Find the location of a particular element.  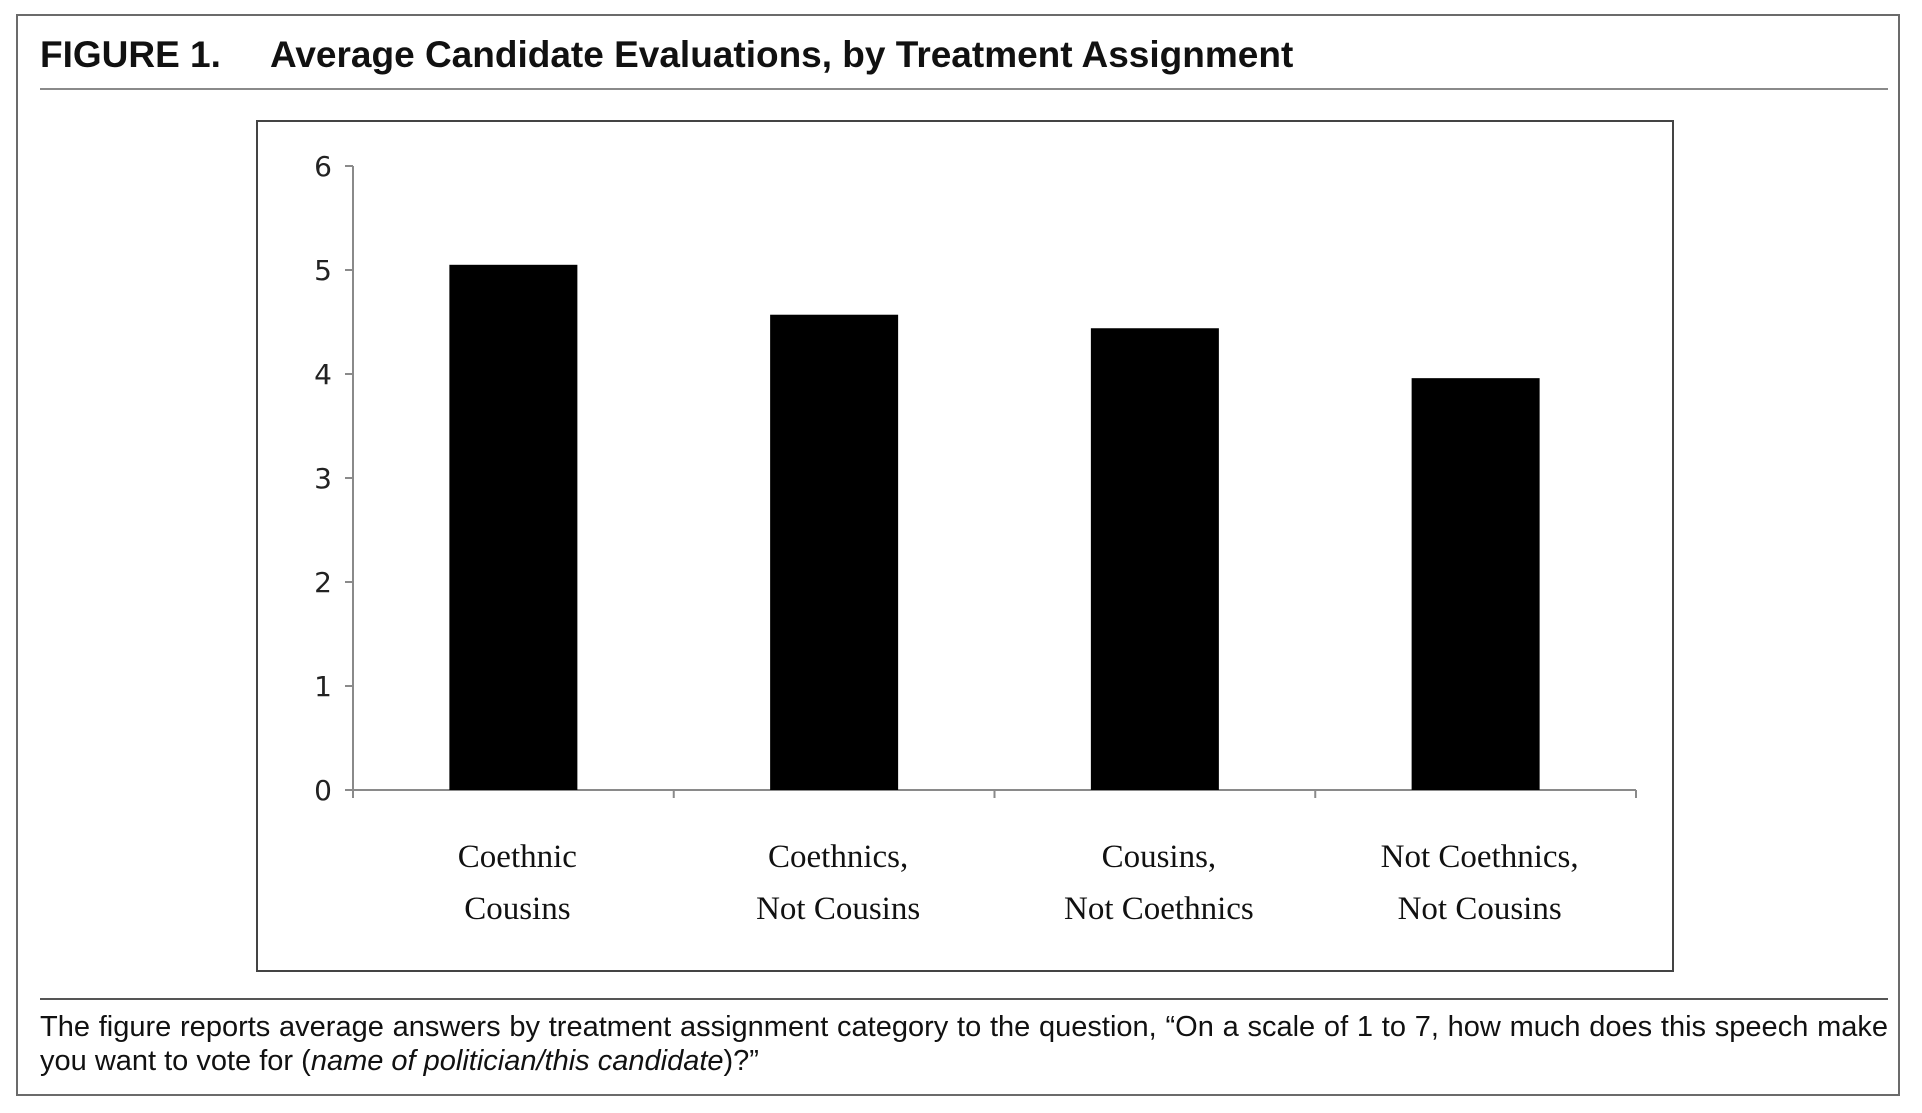

y-tick-label: 1 is located at coordinates (323, 686).